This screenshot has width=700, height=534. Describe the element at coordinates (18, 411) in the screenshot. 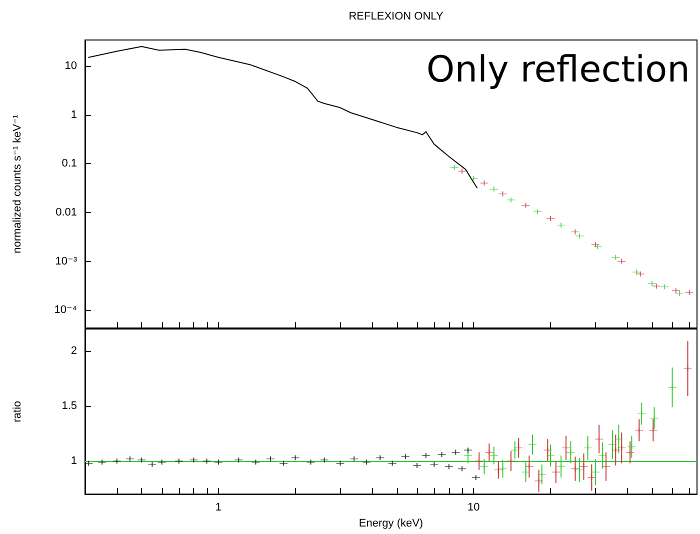

I see `y-axis-title: ratio` at that location.